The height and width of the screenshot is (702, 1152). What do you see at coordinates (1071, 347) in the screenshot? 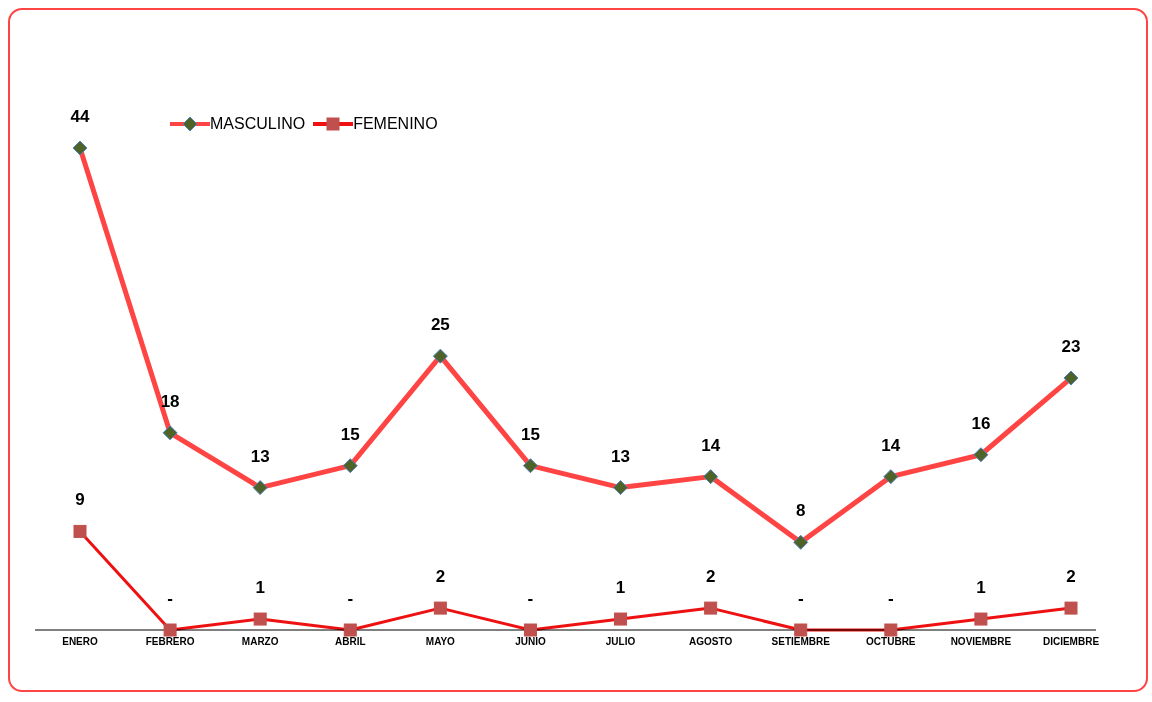
I see `data-label: 23` at bounding box center [1071, 347].